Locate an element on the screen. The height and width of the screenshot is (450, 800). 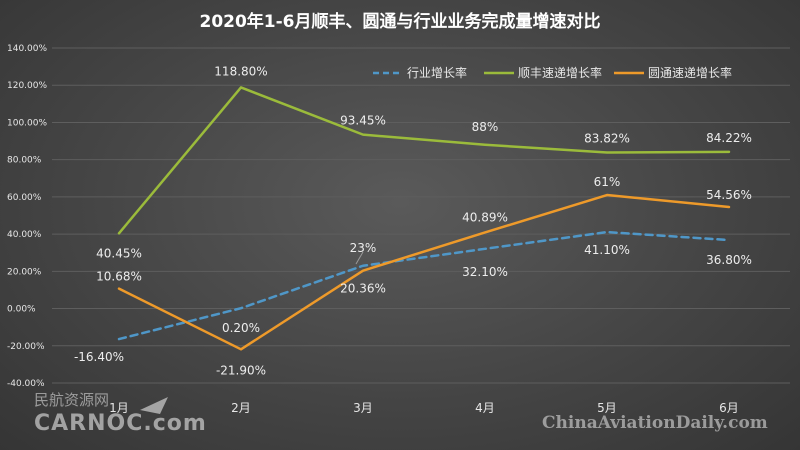
x-tick-label: 5月 is located at coordinates (607, 408).